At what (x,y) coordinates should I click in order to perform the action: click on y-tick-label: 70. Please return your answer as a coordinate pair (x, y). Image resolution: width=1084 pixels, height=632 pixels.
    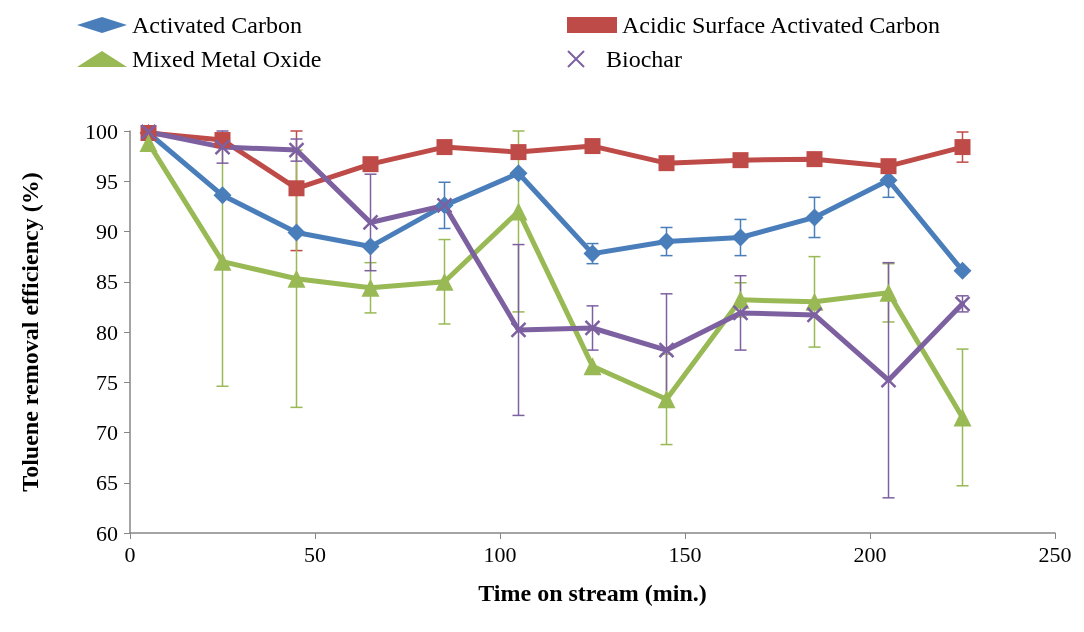
    Looking at the image, I should click on (107, 432).